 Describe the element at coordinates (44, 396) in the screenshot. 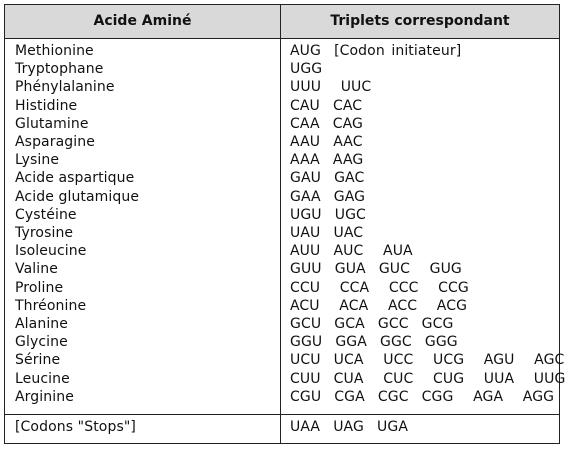

I see `amino-acid-name: Arginine` at that location.